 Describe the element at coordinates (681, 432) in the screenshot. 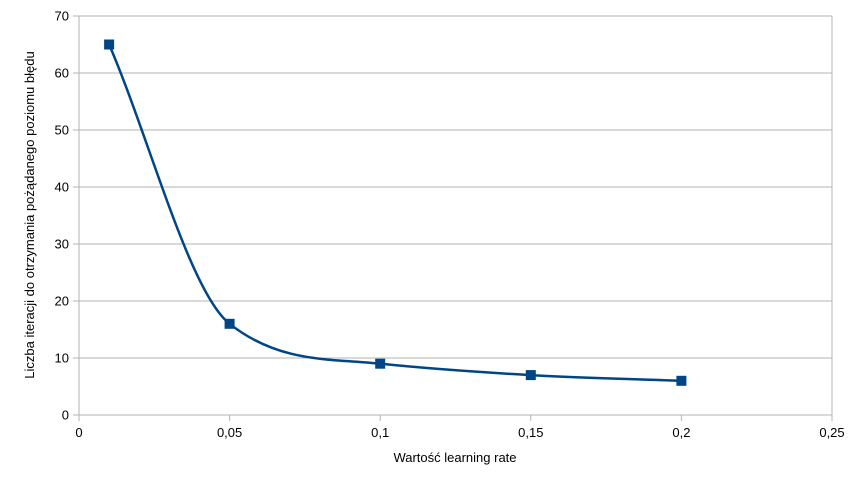

I see `x-tick-label: 0,2` at that location.